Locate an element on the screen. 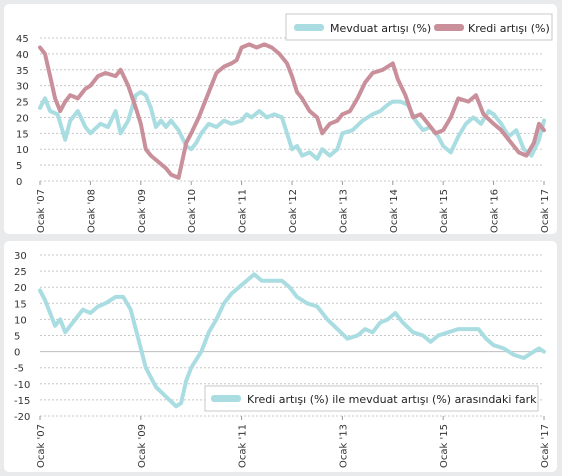 The image size is (562, 476). top-legend: Mevduat artışı (%) Kredi artışı (%) is located at coordinates (419, 27).